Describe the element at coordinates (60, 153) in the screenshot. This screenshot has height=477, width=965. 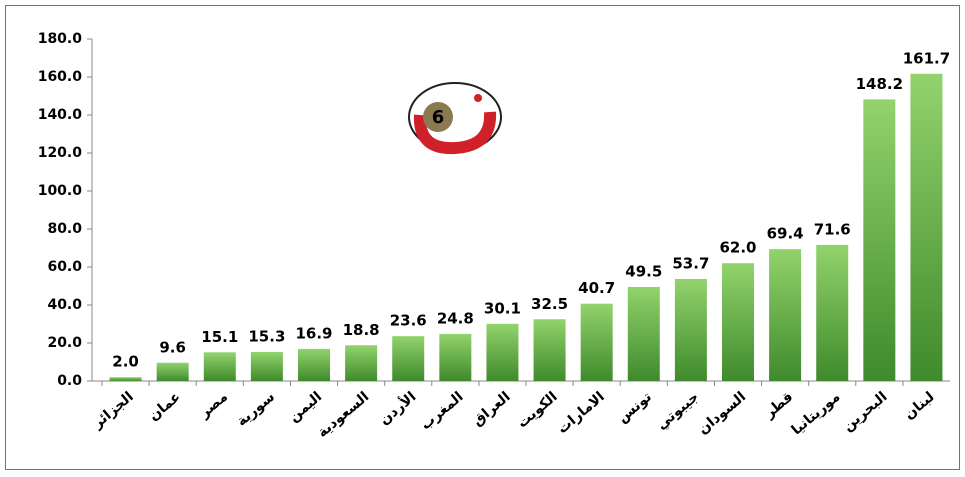
I see `y-tick-label: 120.0` at that location.